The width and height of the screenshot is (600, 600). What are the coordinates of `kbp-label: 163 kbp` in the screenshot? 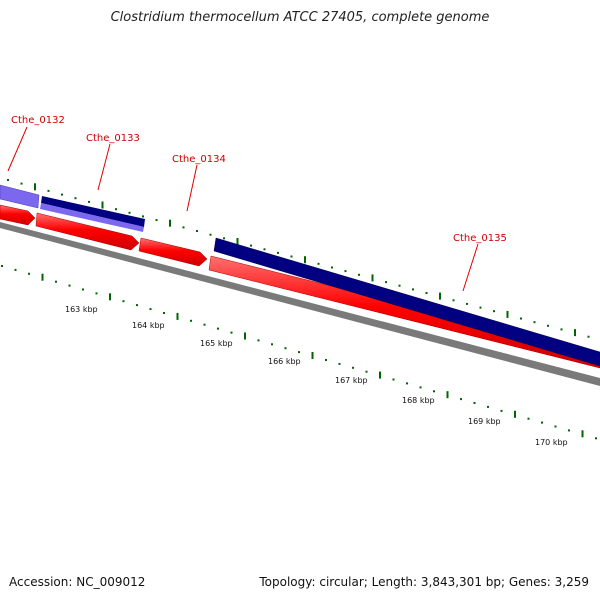 It's located at (81, 309).